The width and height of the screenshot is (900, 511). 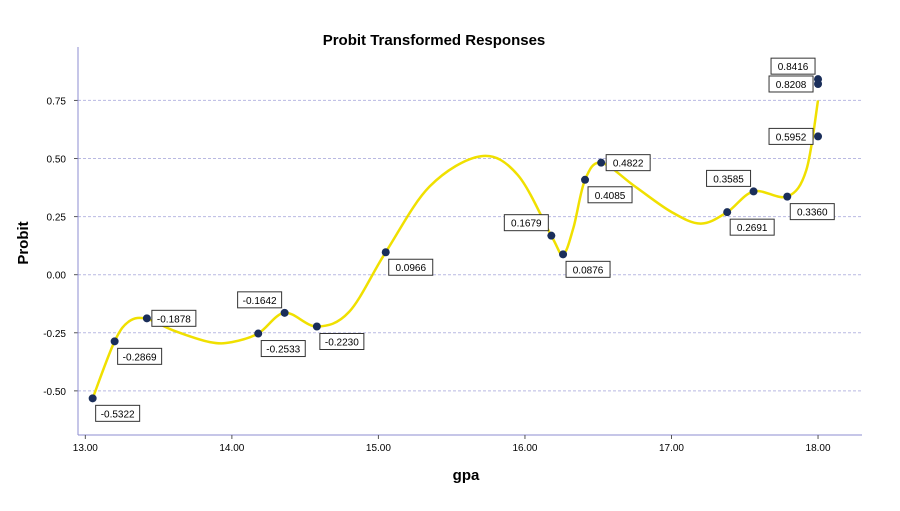 What do you see at coordinates (378, 448) in the screenshot?
I see `x-tick-label: 15.00` at bounding box center [378, 448].